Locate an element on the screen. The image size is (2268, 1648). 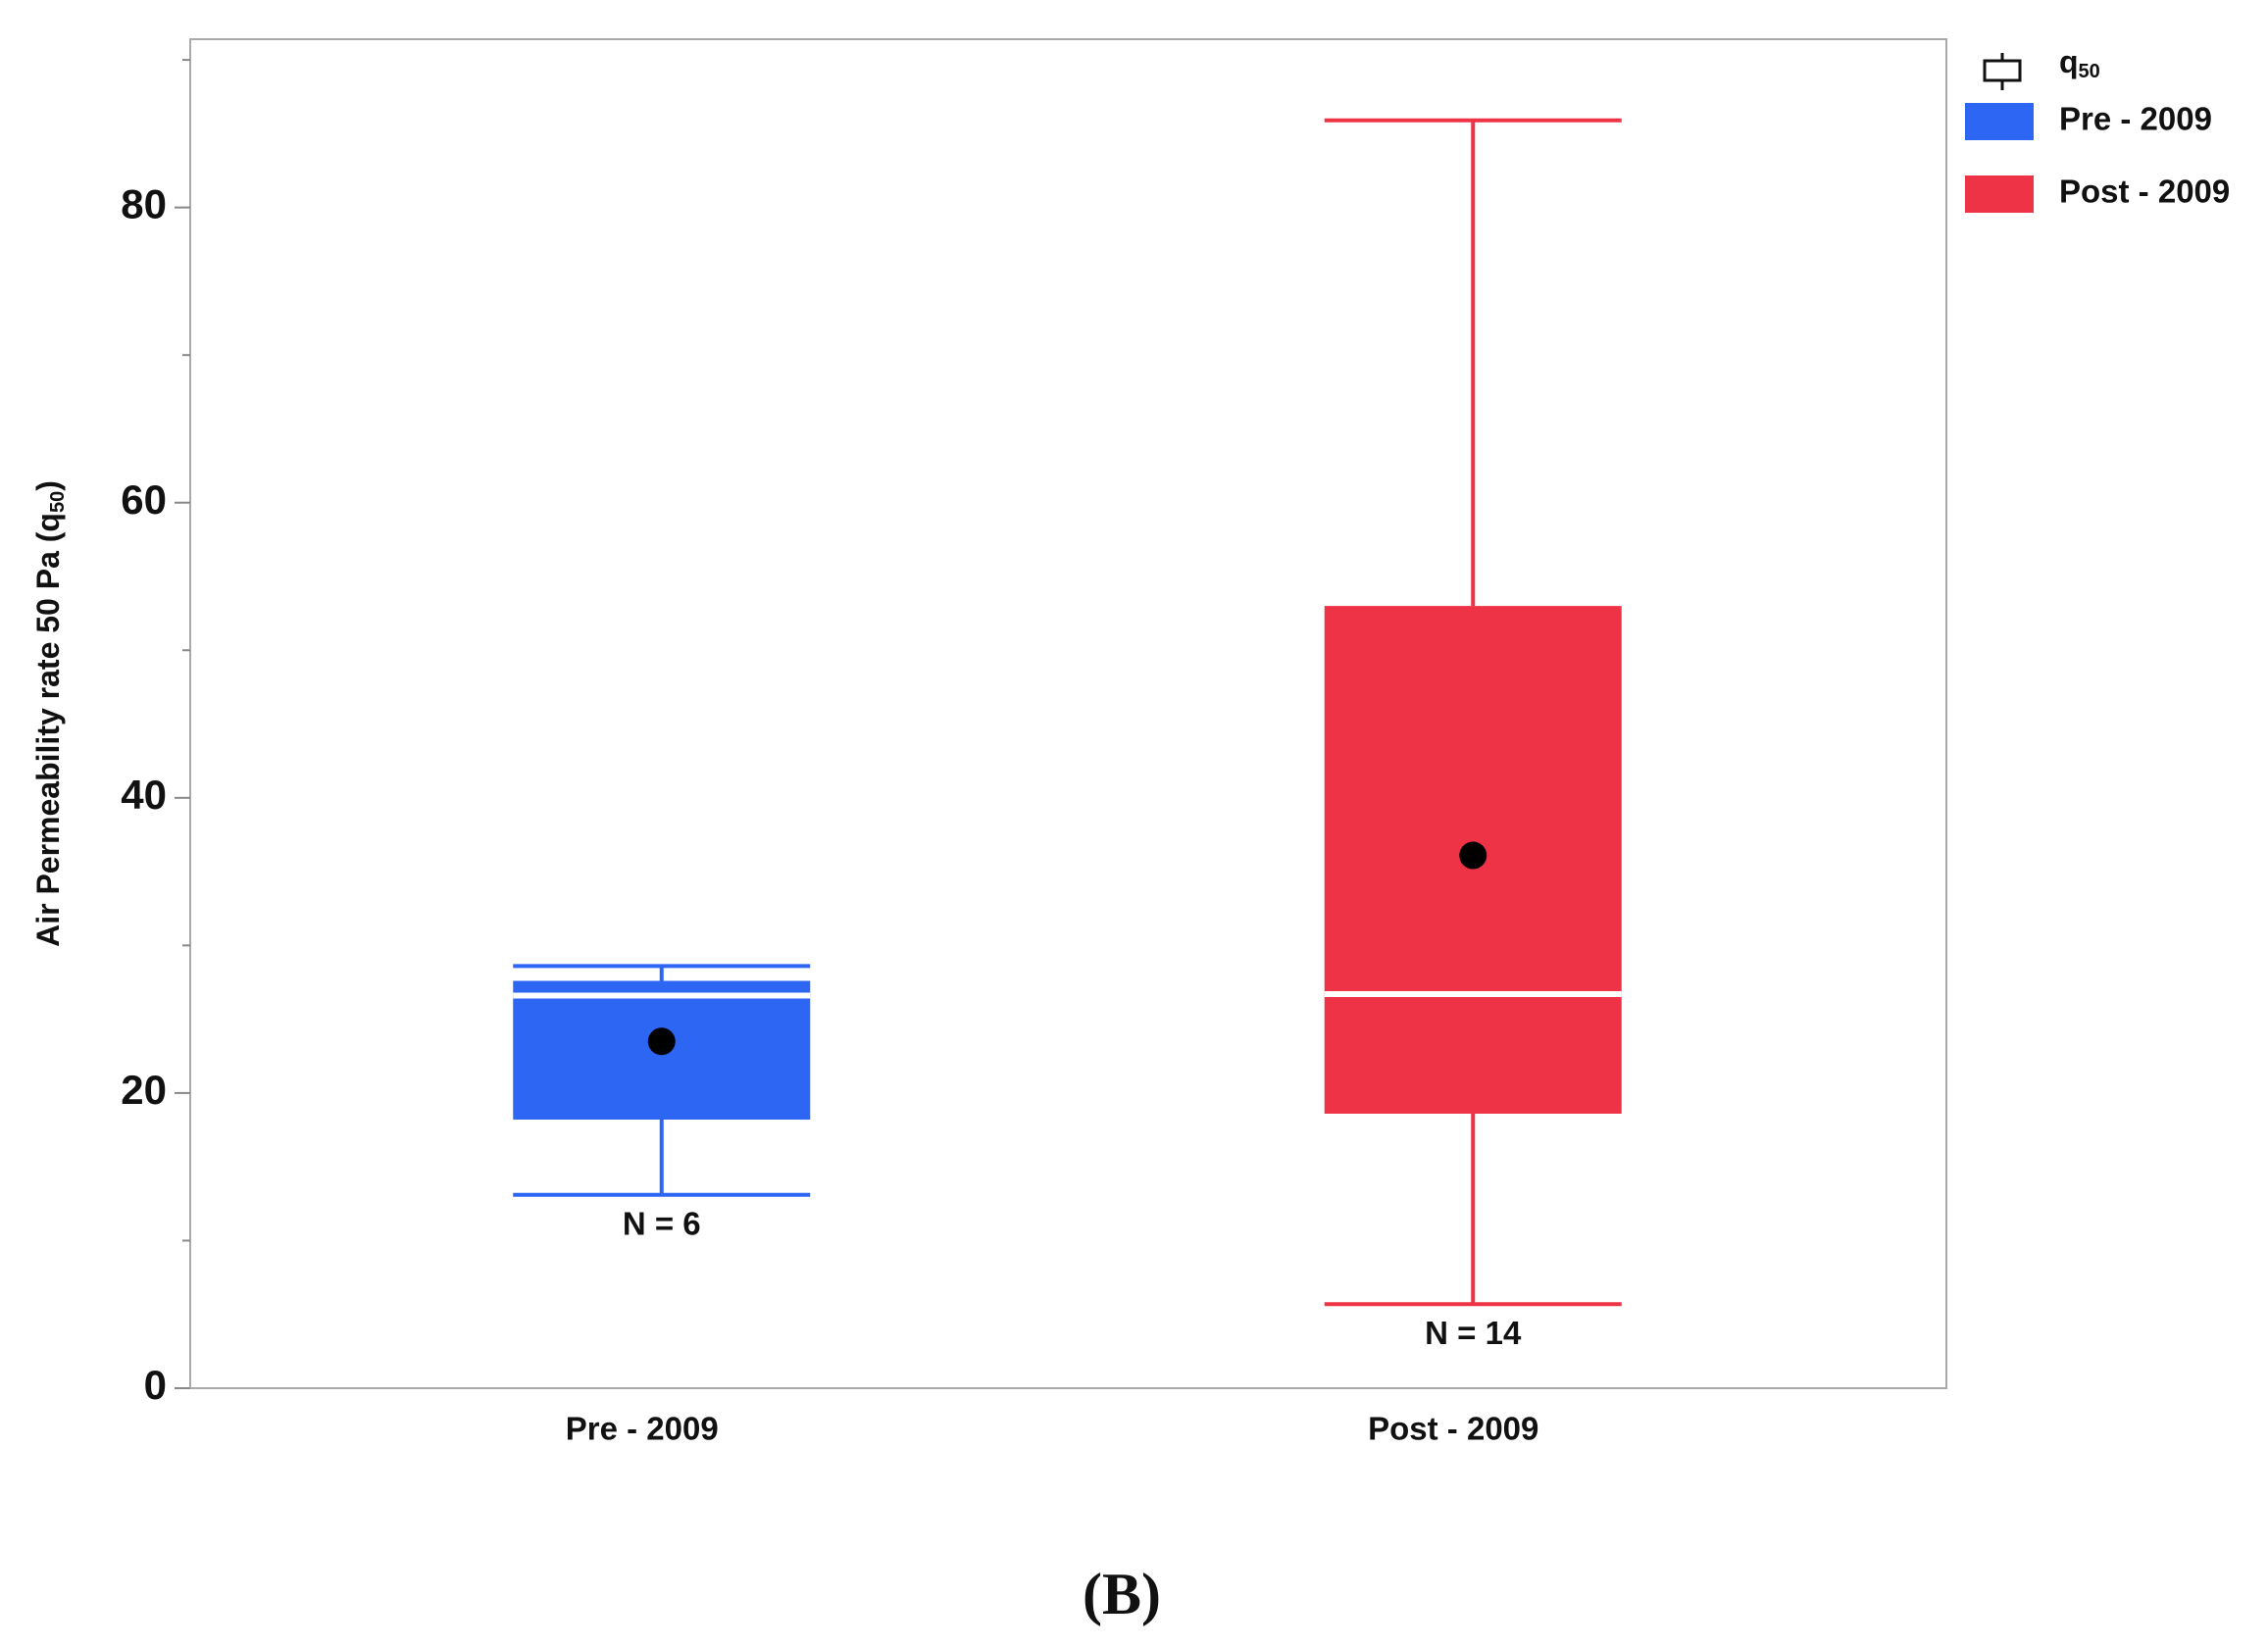
y-tick-label: 60 is located at coordinates (144, 499).